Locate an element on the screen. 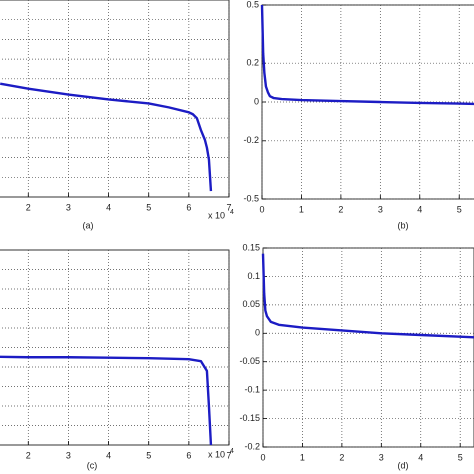 The height and width of the screenshot is (474, 474). y-tick-label: 0.05 is located at coordinates (251, 304).